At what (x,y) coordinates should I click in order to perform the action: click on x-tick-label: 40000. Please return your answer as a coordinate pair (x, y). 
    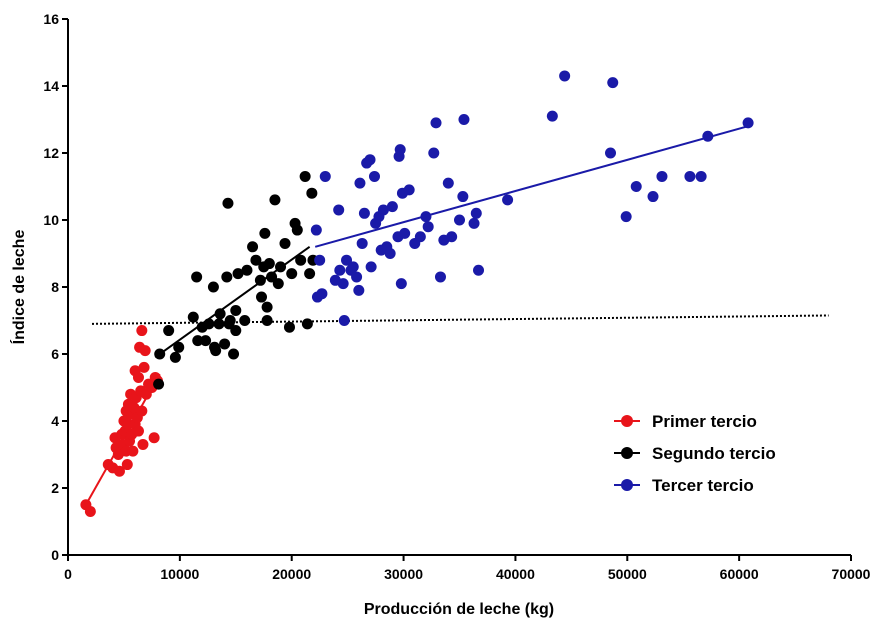
    Looking at the image, I should click on (515, 574).